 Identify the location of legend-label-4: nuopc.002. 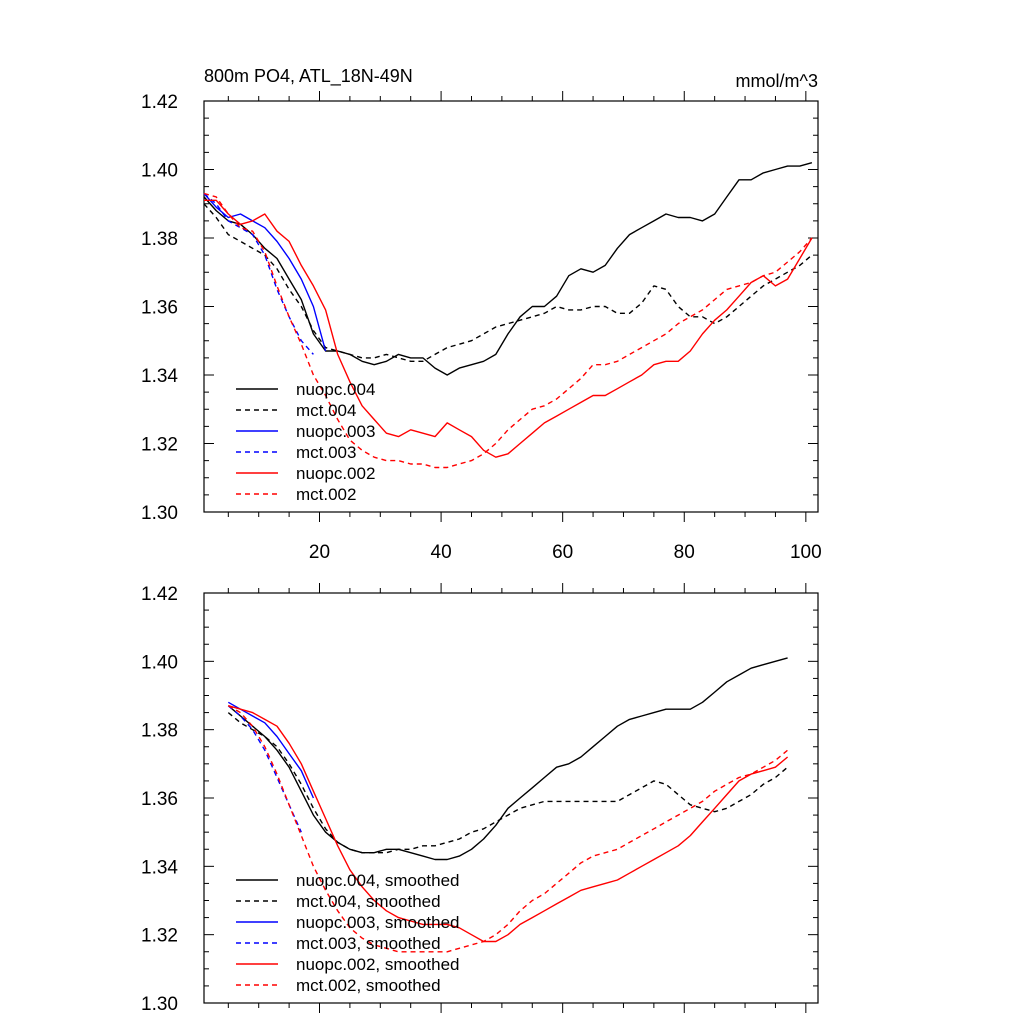
(335, 473).